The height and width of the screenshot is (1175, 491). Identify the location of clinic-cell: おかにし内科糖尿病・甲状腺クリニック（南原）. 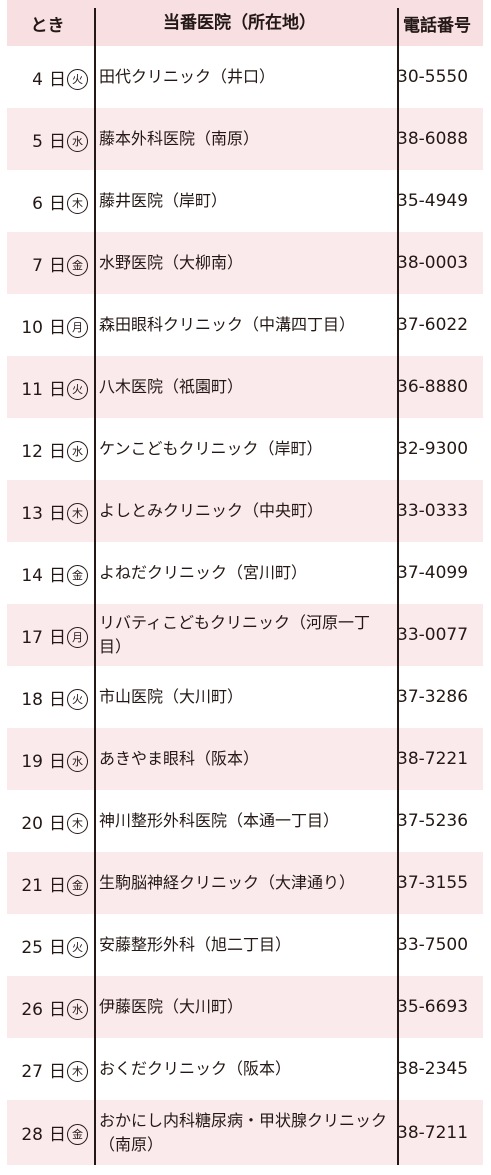
(243, 1132).